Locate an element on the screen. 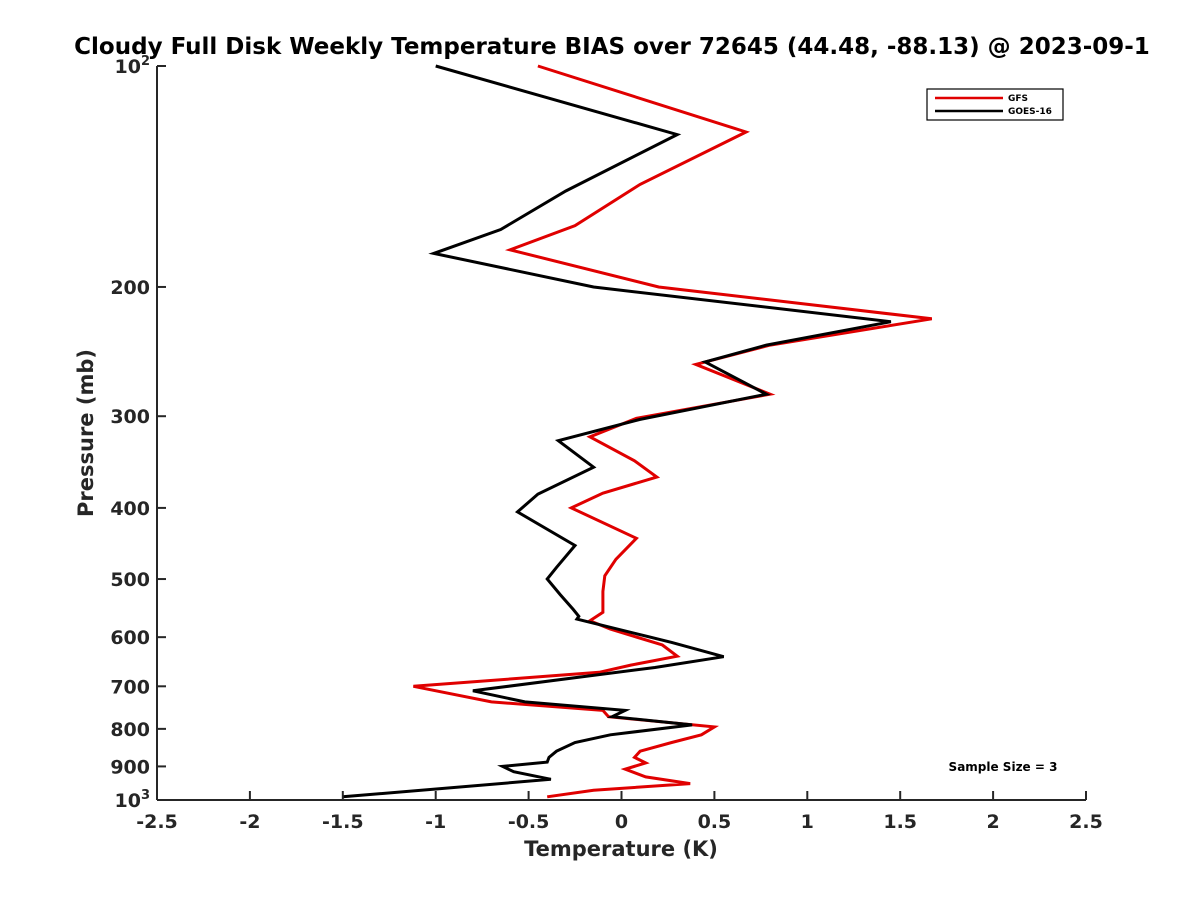 The height and width of the screenshot is (900, 1200). y-tick-label: 10² is located at coordinates (133, 66).